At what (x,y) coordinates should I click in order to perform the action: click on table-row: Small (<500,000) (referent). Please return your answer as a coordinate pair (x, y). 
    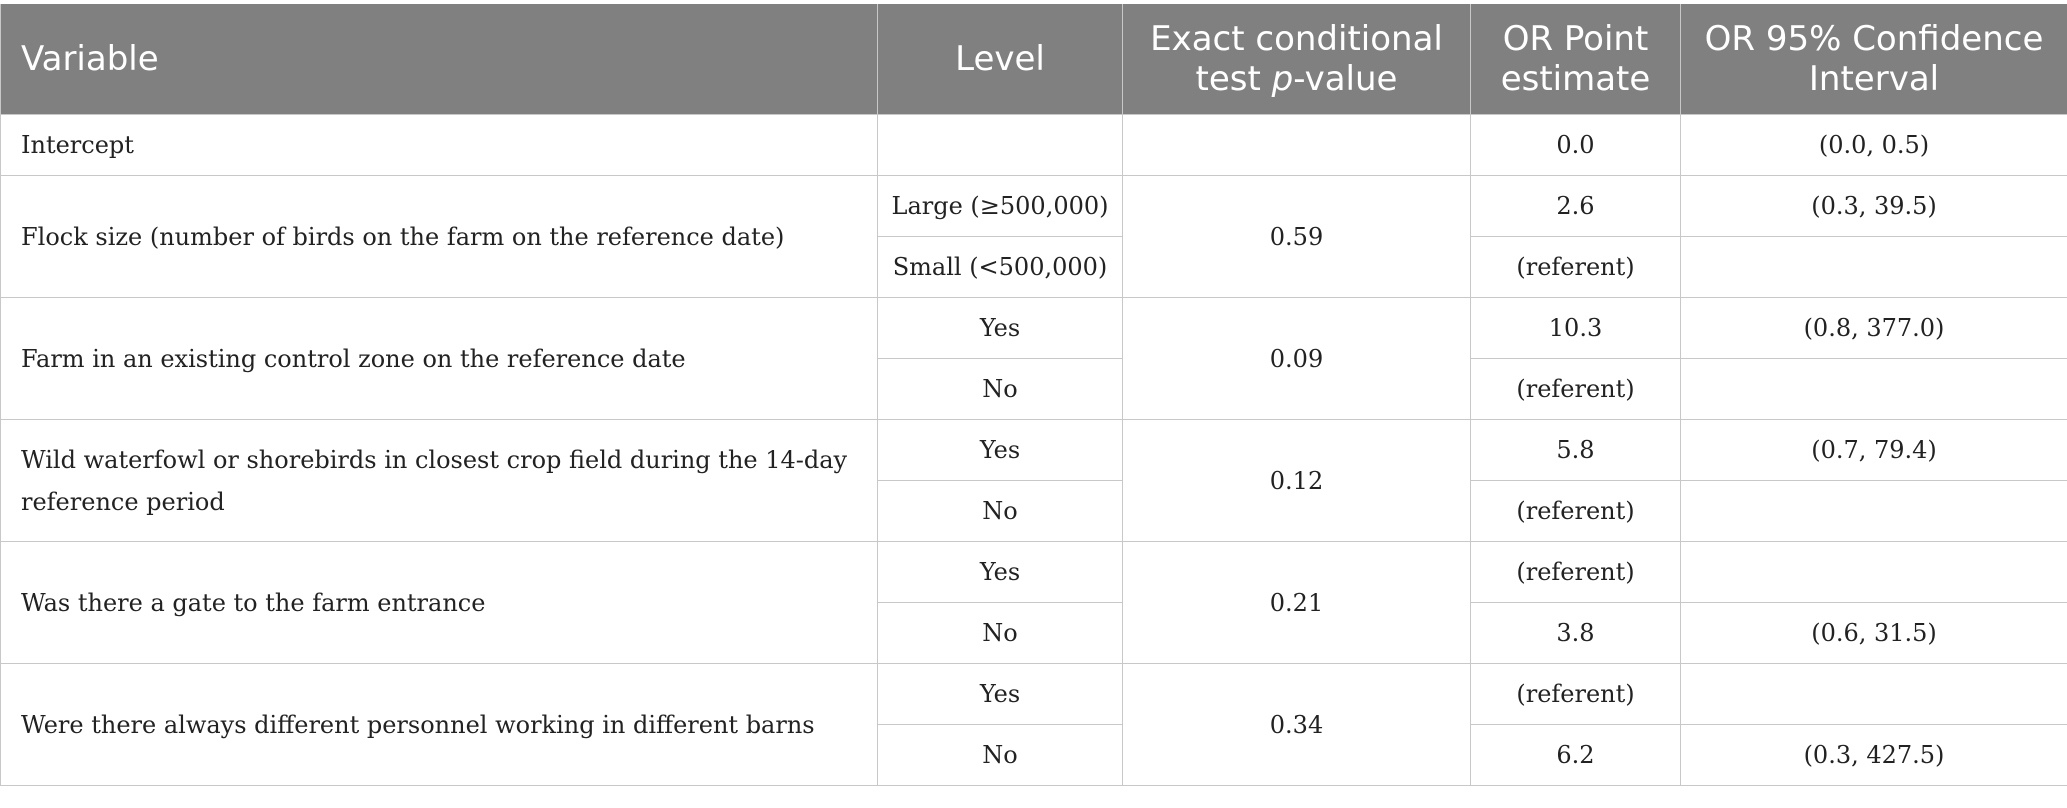
    Looking at the image, I should click on (1034, 267).